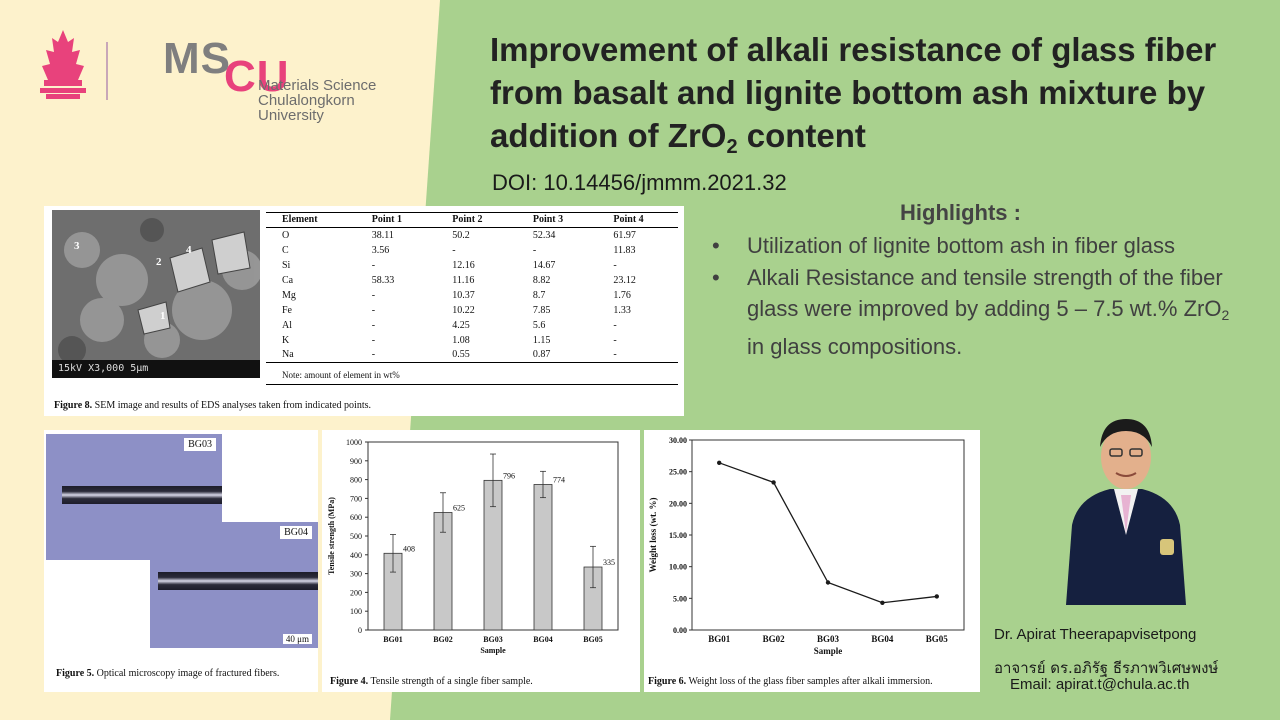 The image size is (1280, 720). I want to click on y-tick-label: 20.00, so click(678, 503).